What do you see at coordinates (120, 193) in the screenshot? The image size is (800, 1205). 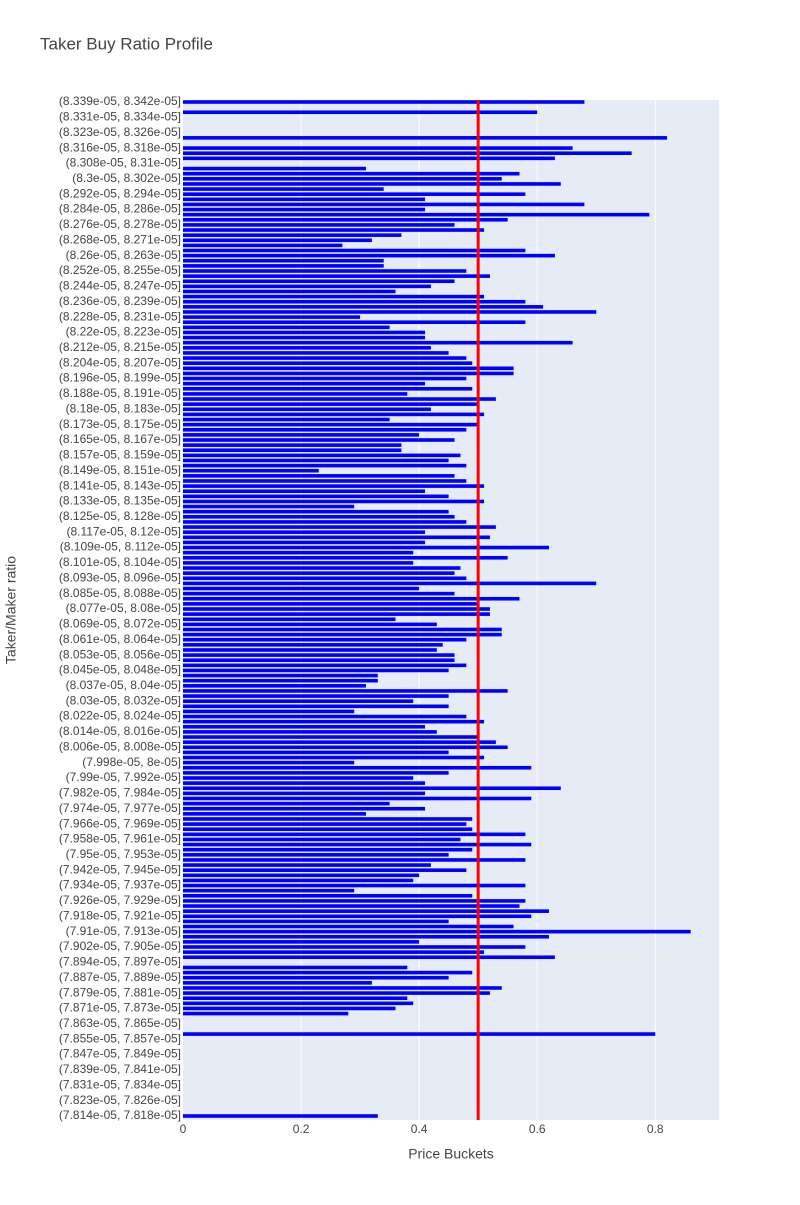 I see `y-tick-label: (8.292e-05, 8.294e-05]` at bounding box center [120, 193].